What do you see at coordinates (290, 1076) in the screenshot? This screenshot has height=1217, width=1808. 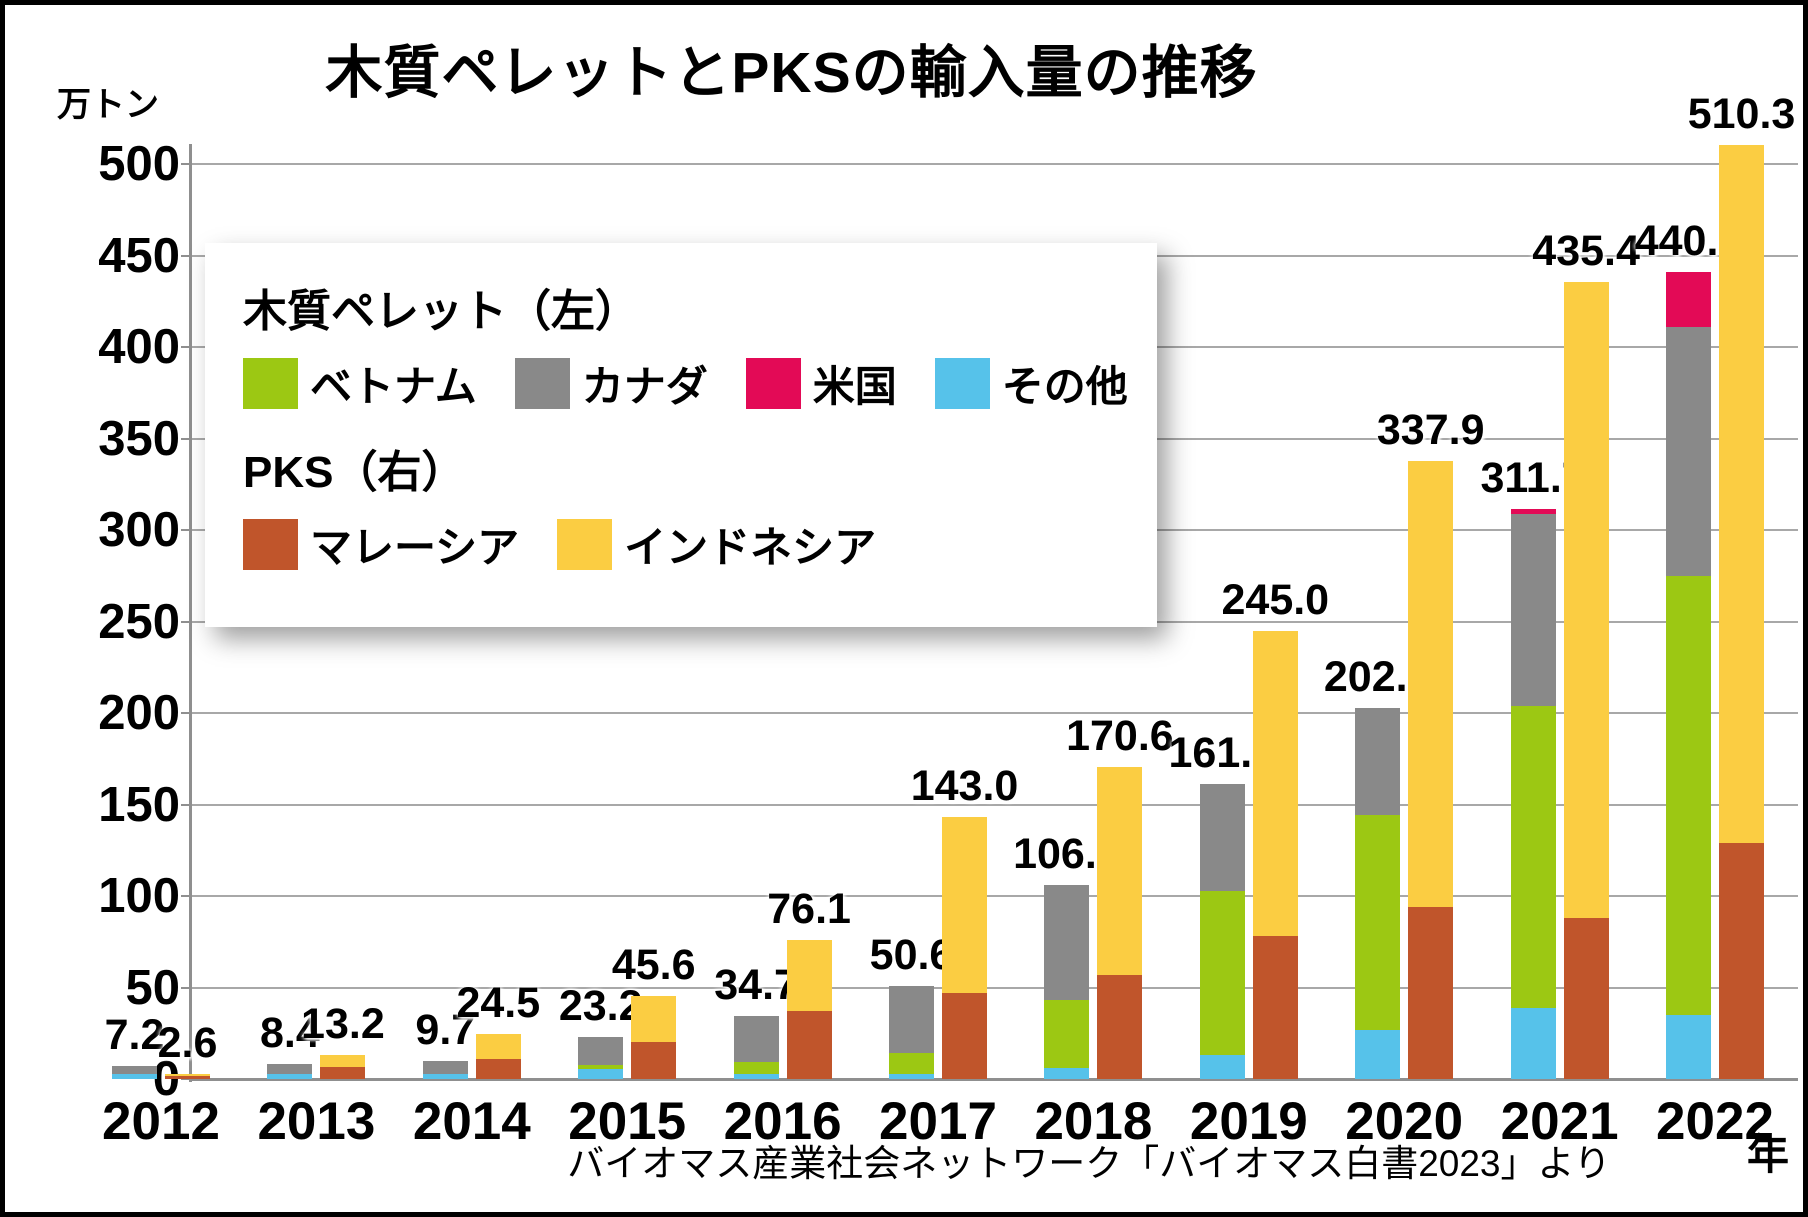 I see `pellet-segment-others-2013` at bounding box center [290, 1076].